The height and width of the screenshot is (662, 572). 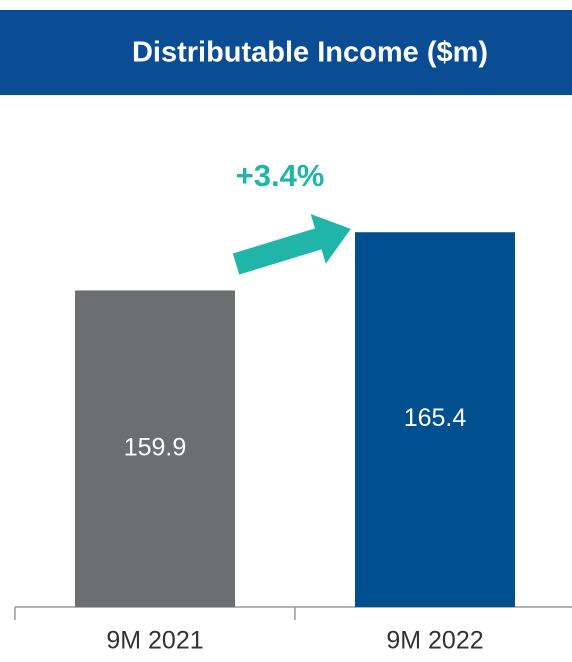 What do you see at coordinates (280, 175) in the screenshot?
I see `annotation: +3.4%` at bounding box center [280, 175].